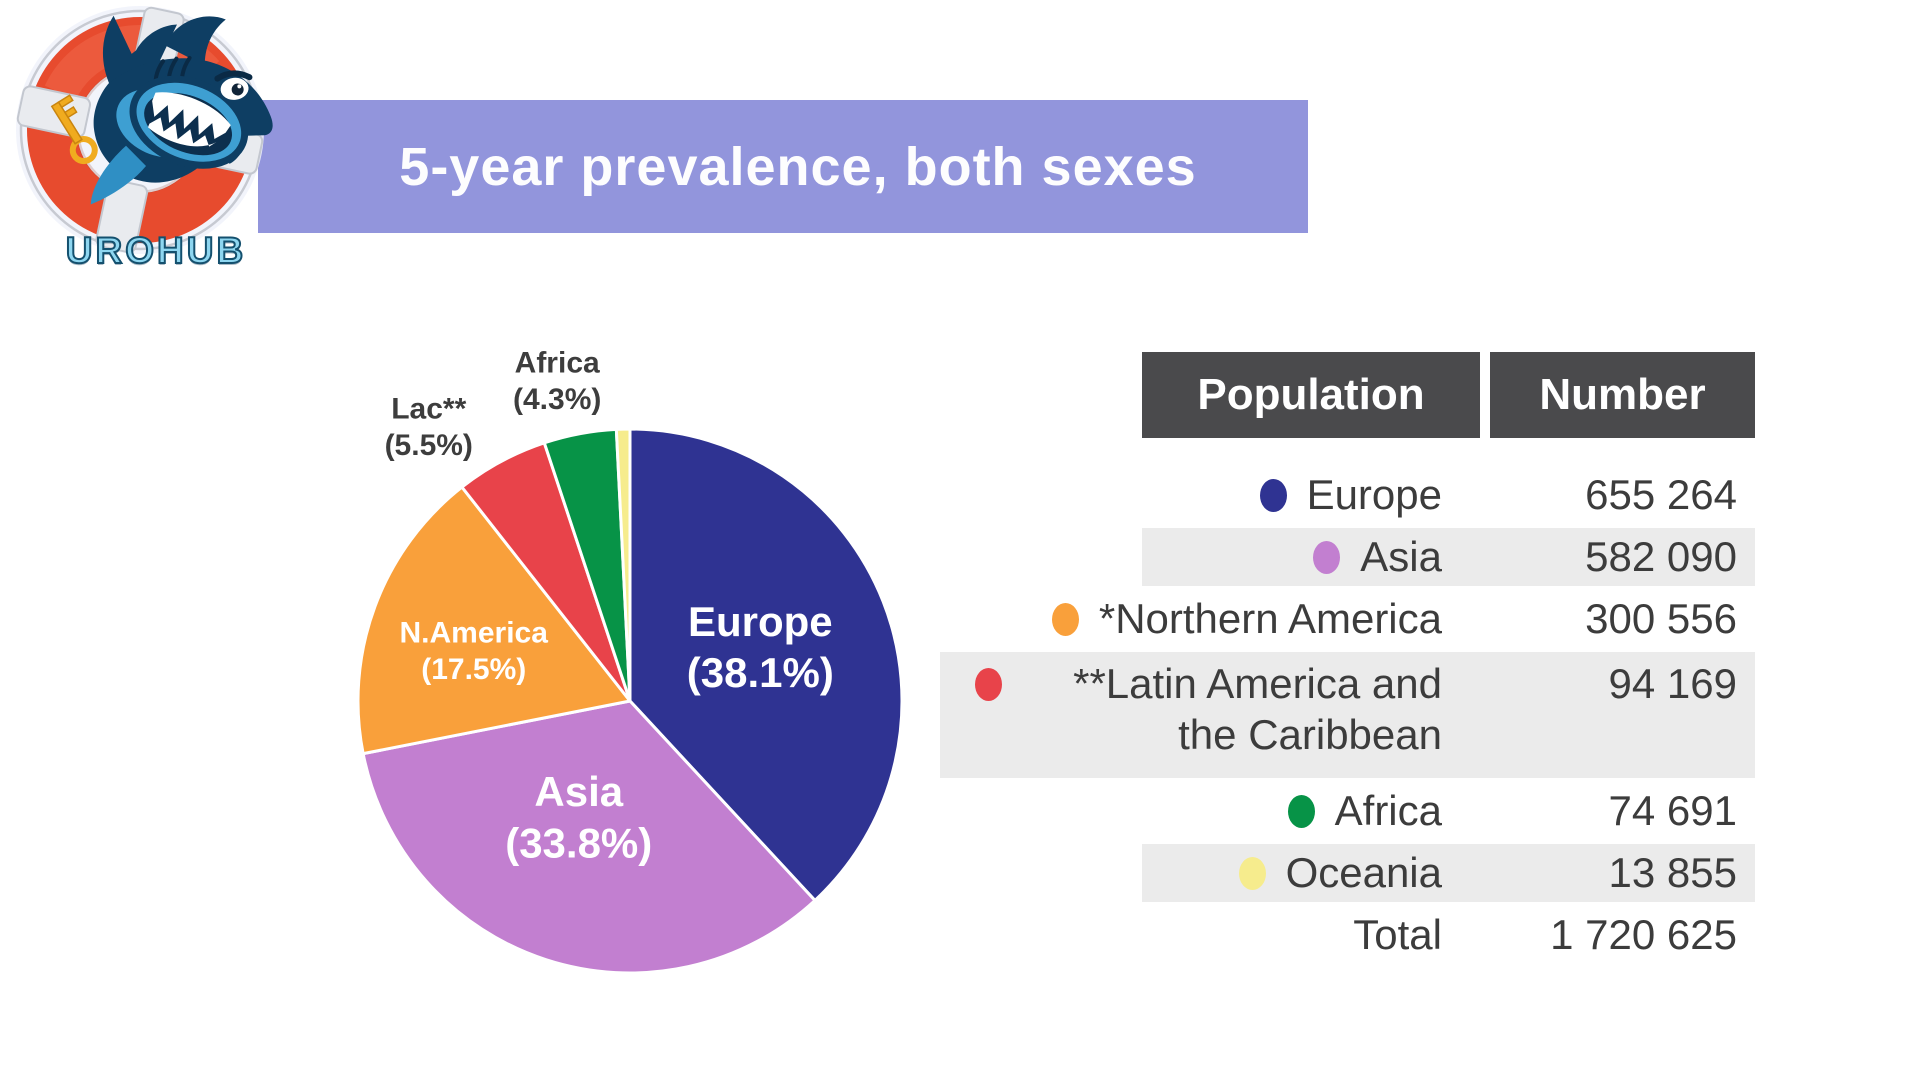 This screenshot has height=1080, width=1920. Describe the element at coordinates (181, 110) in the screenshot. I see `shark` at that location.